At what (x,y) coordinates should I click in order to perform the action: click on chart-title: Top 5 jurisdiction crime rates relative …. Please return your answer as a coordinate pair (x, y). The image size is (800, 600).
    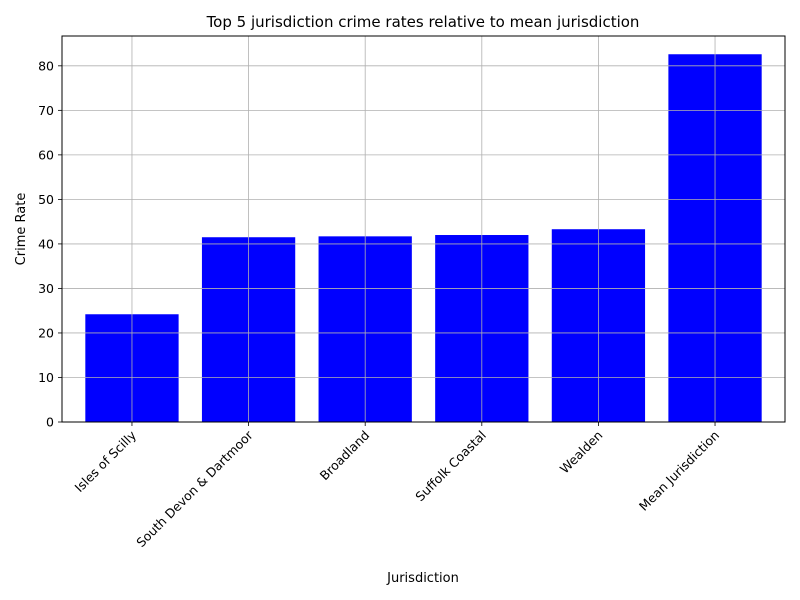
    Looking at the image, I should click on (423, 22).